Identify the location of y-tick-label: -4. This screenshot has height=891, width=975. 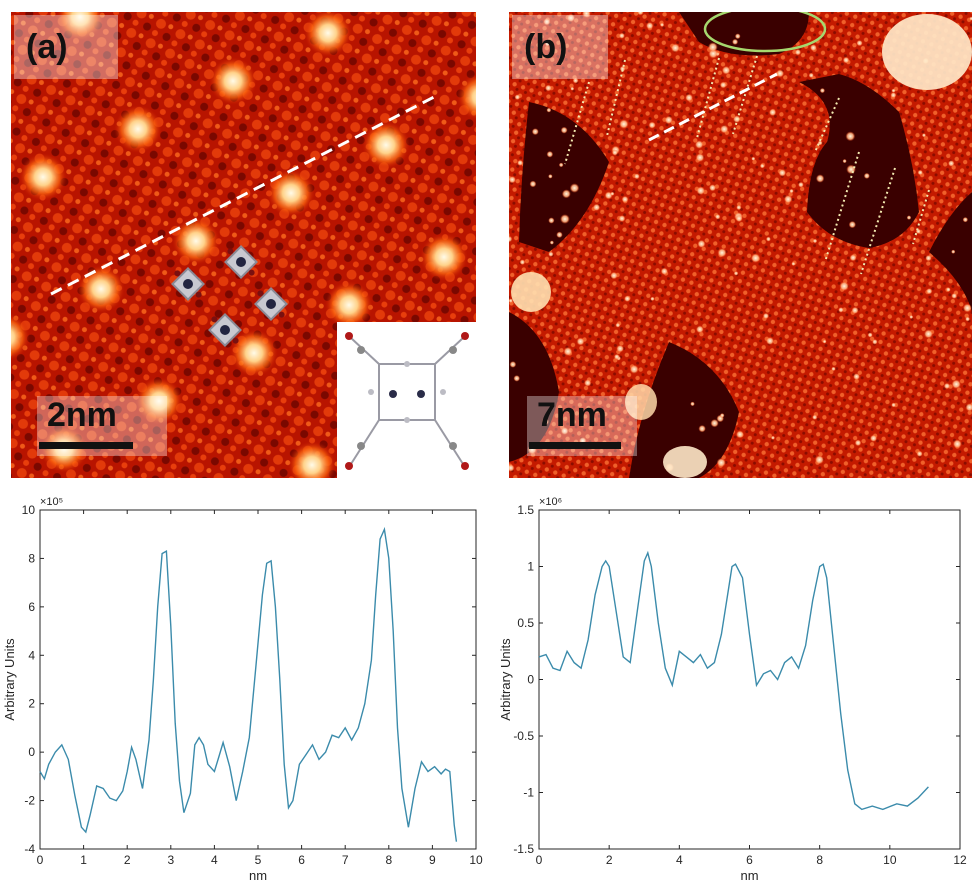
(29, 849).